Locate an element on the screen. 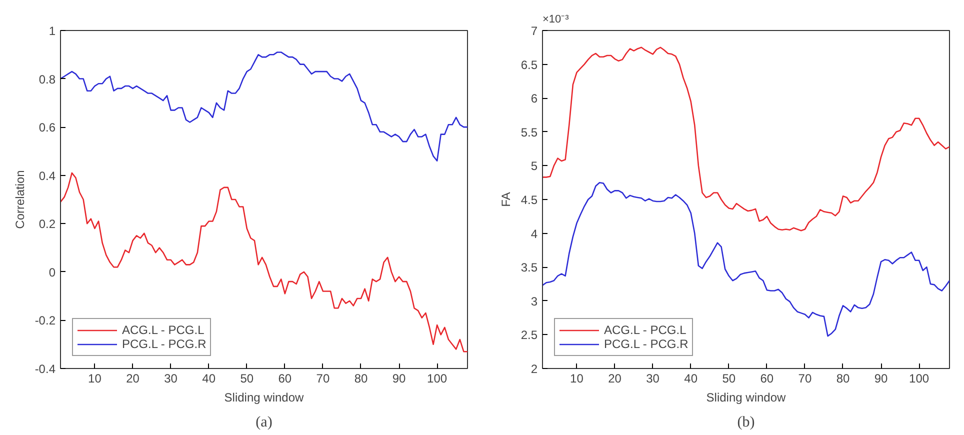 The height and width of the screenshot is (435, 964). text: ×10⁻³ is located at coordinates (556, 20).